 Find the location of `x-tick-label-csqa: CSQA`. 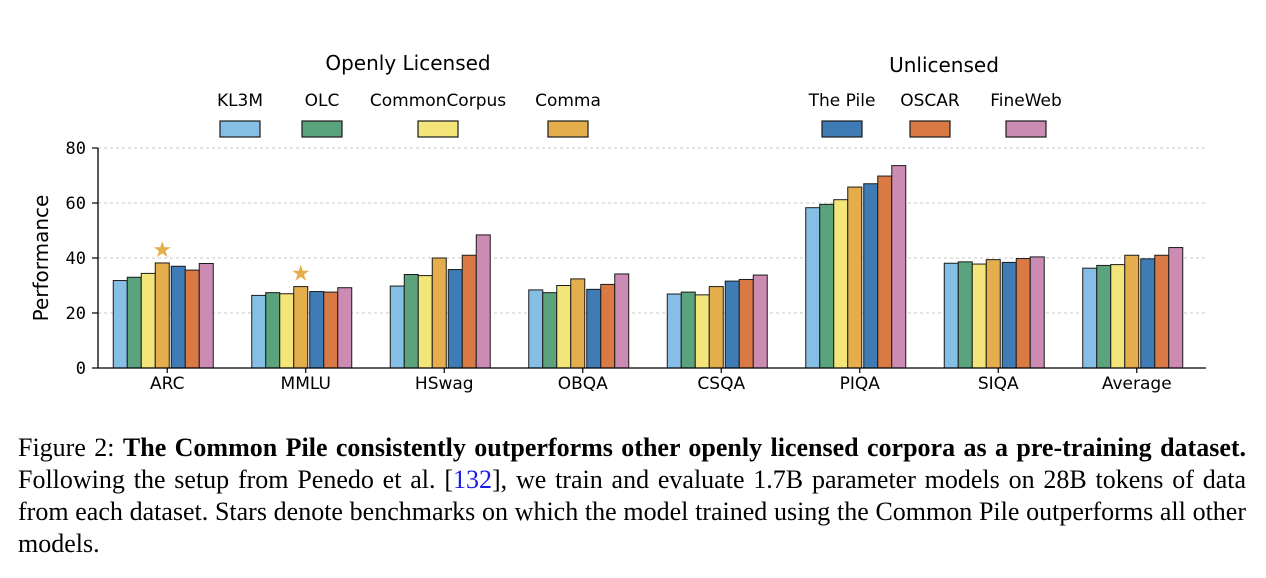

x-tick-label-csqa: CSQA is located at coordinates (721, 384).